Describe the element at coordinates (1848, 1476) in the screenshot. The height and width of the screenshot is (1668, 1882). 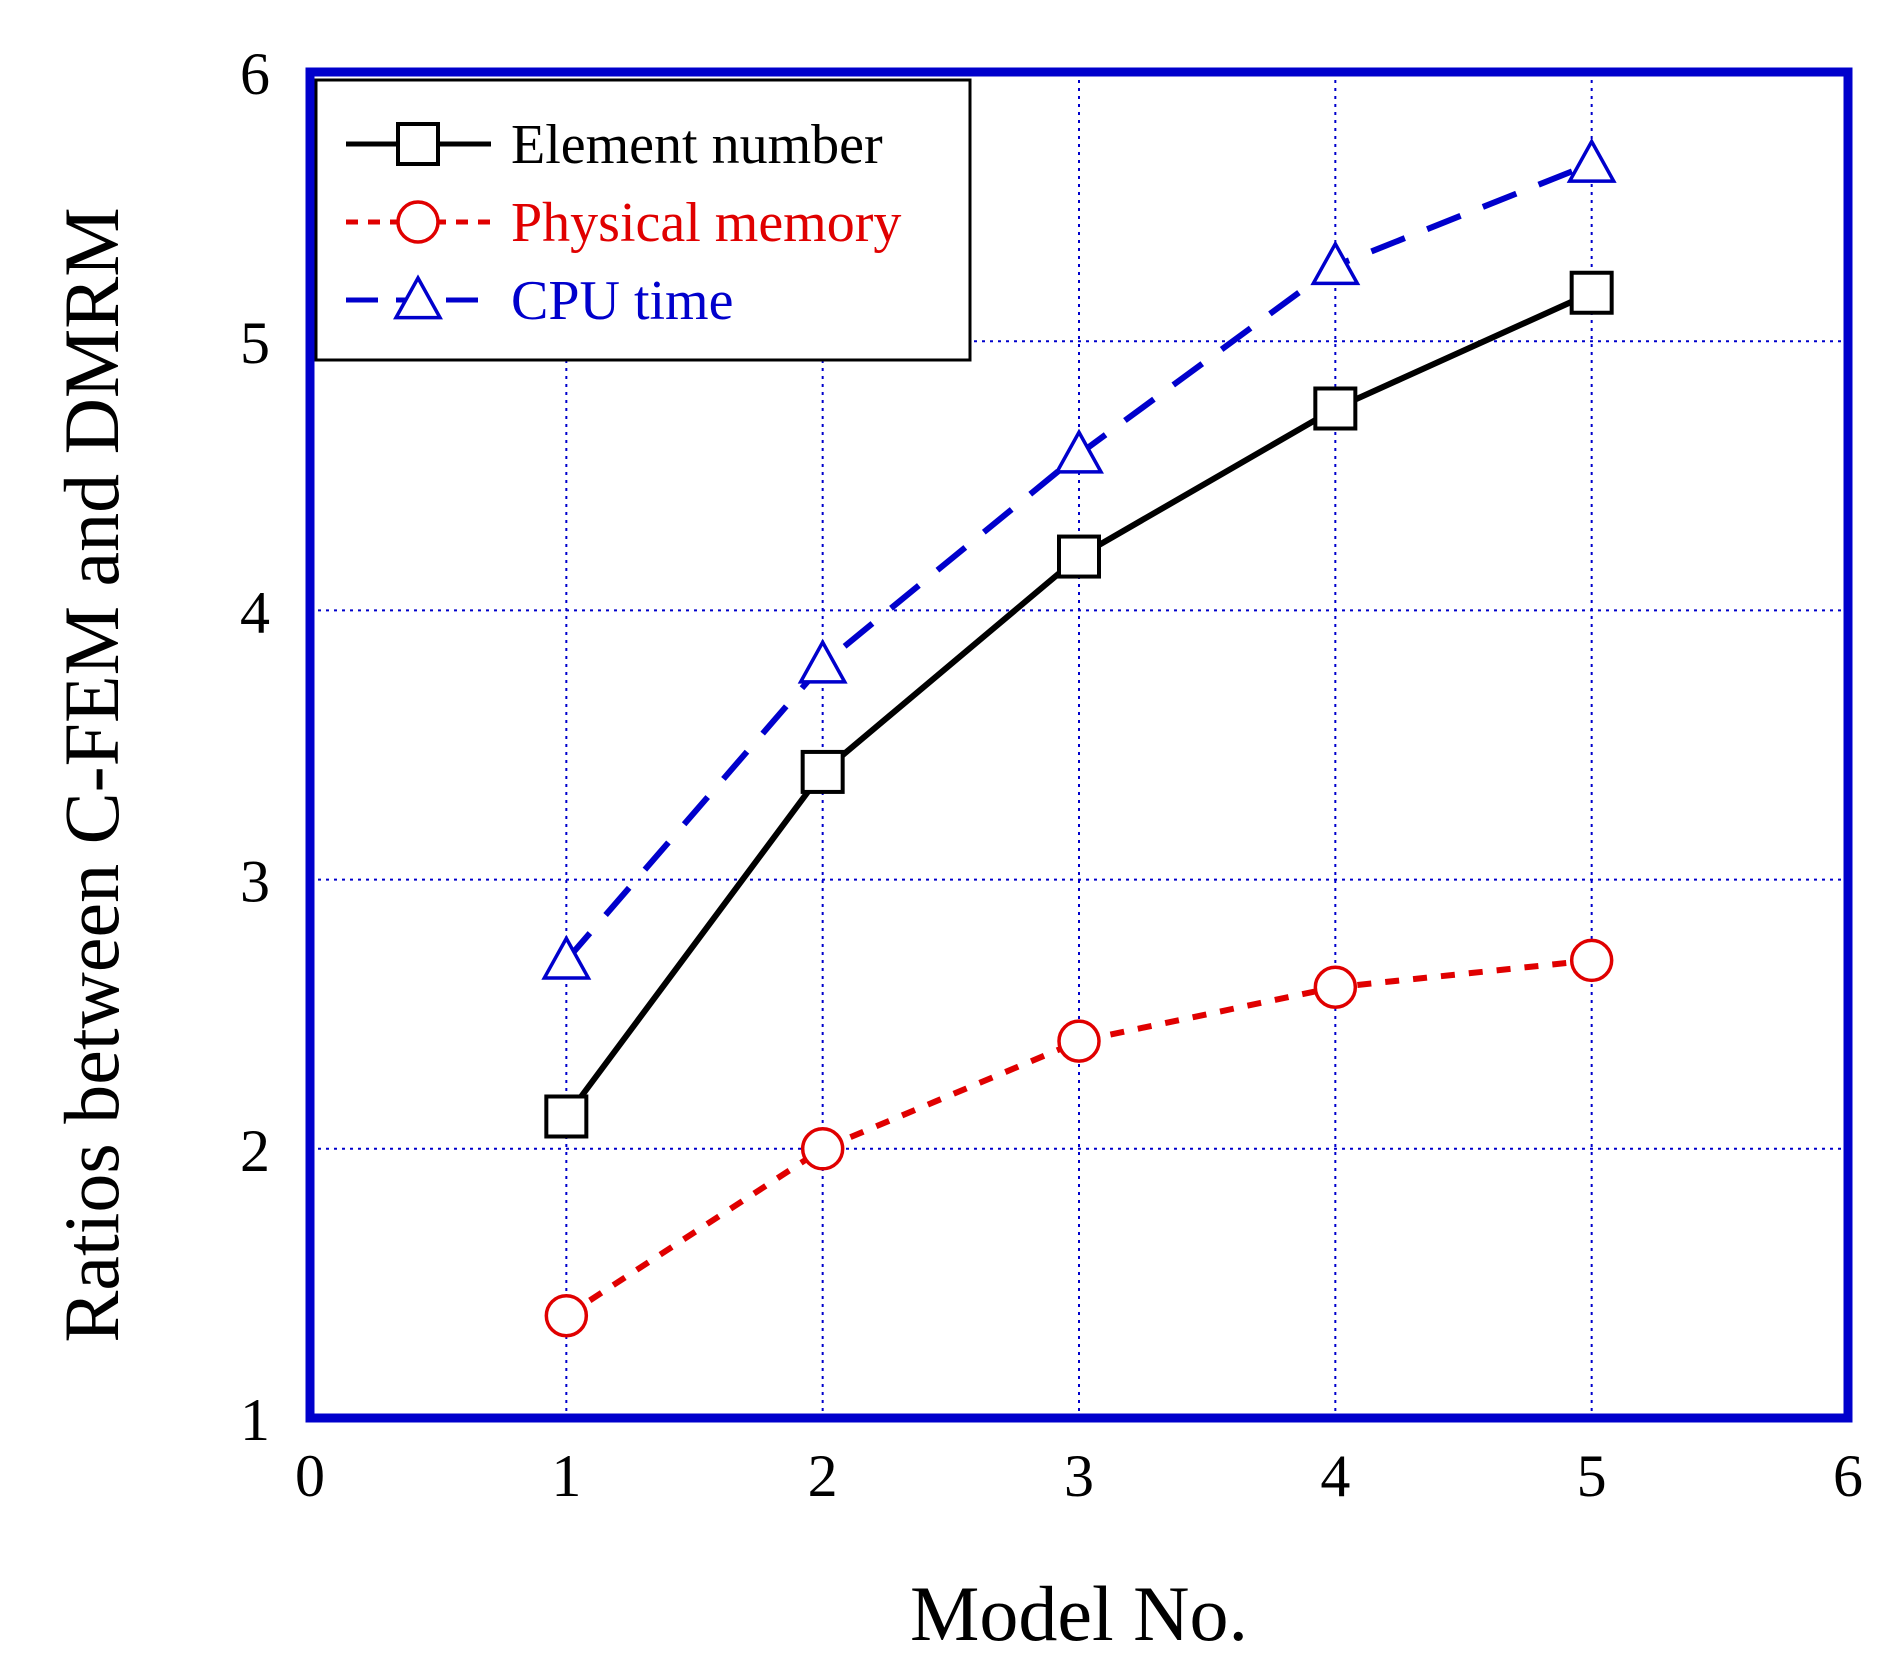
I see `x-tick-label: 6` at that location.